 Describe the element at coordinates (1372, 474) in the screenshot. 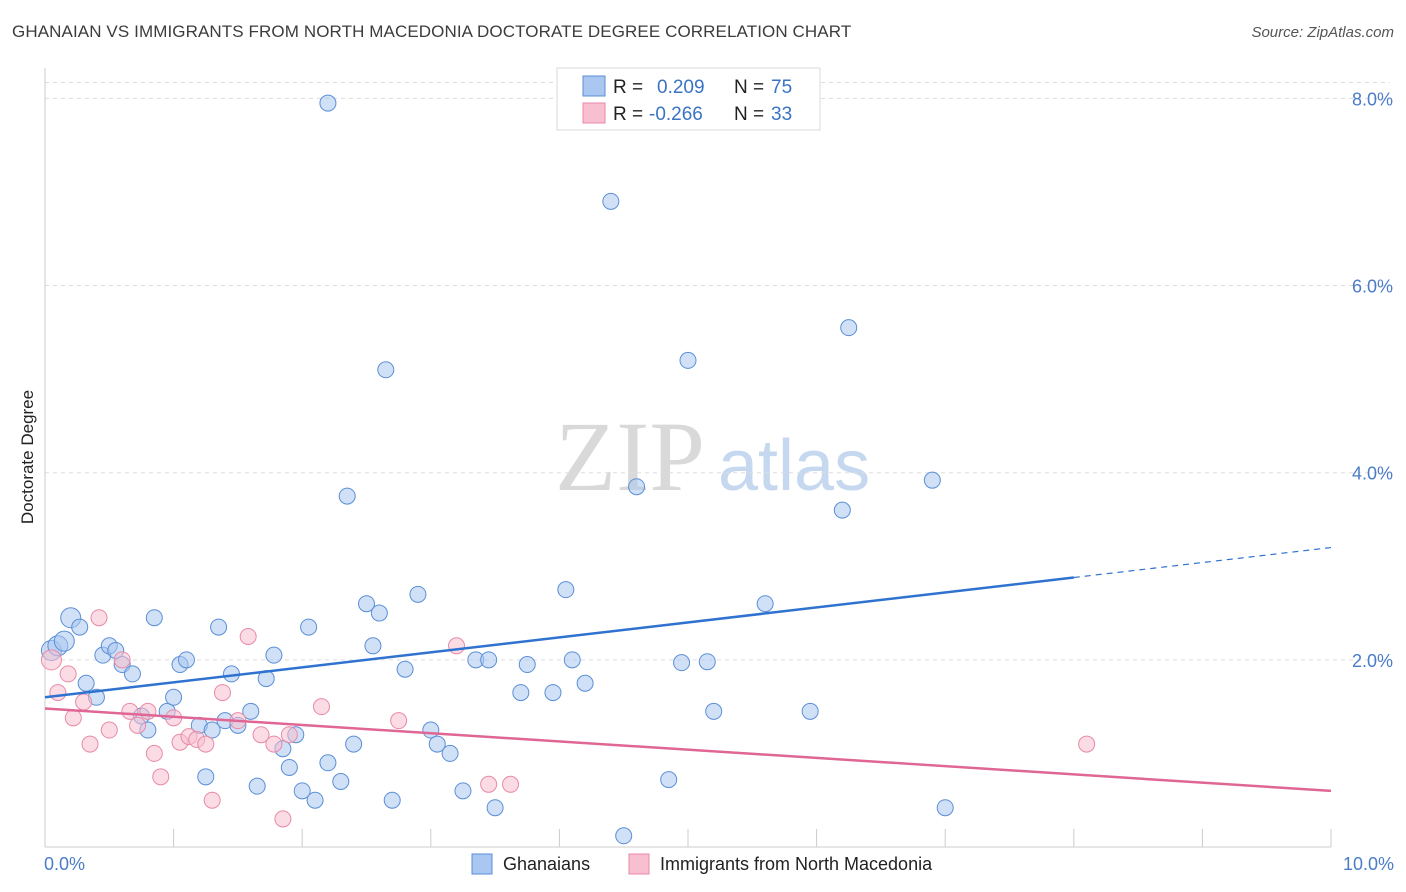

I see `y-tick-label: 4.0%` at that location.